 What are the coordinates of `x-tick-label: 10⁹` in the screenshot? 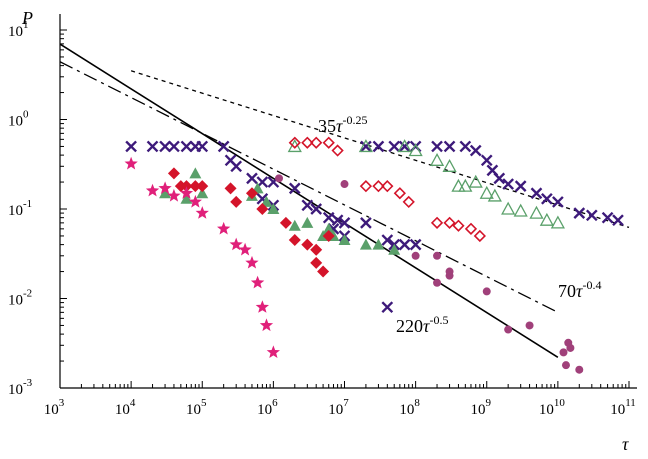 It's located at (481, 407).